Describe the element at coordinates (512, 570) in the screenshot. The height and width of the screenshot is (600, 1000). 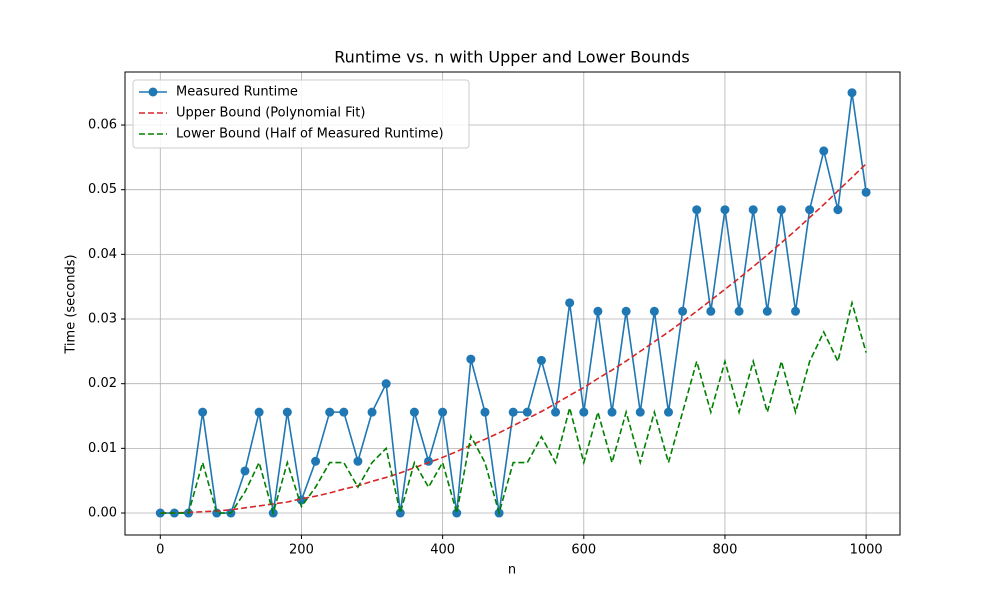
I see `x-axis-label: n` at that location.